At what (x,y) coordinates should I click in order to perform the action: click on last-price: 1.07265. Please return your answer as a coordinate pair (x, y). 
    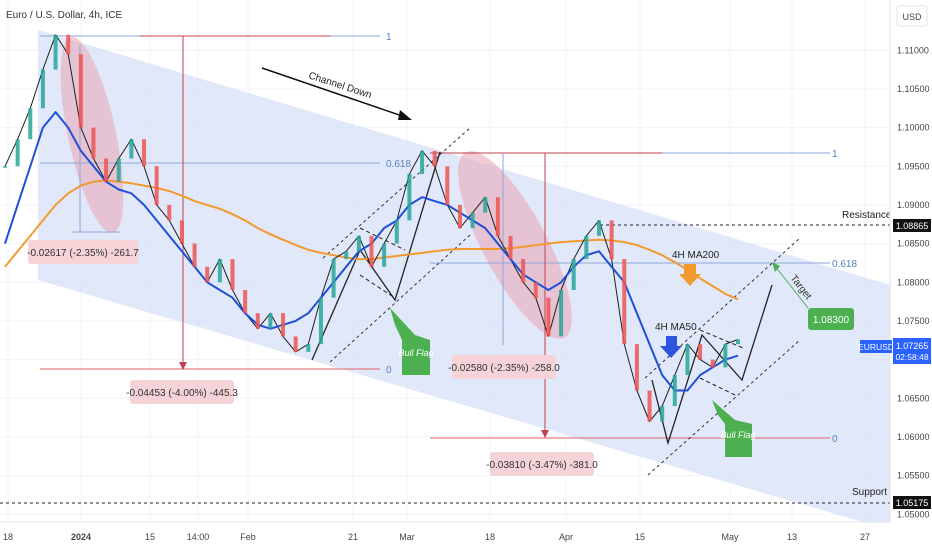
    Looking at the image, I should click on (912, 346).